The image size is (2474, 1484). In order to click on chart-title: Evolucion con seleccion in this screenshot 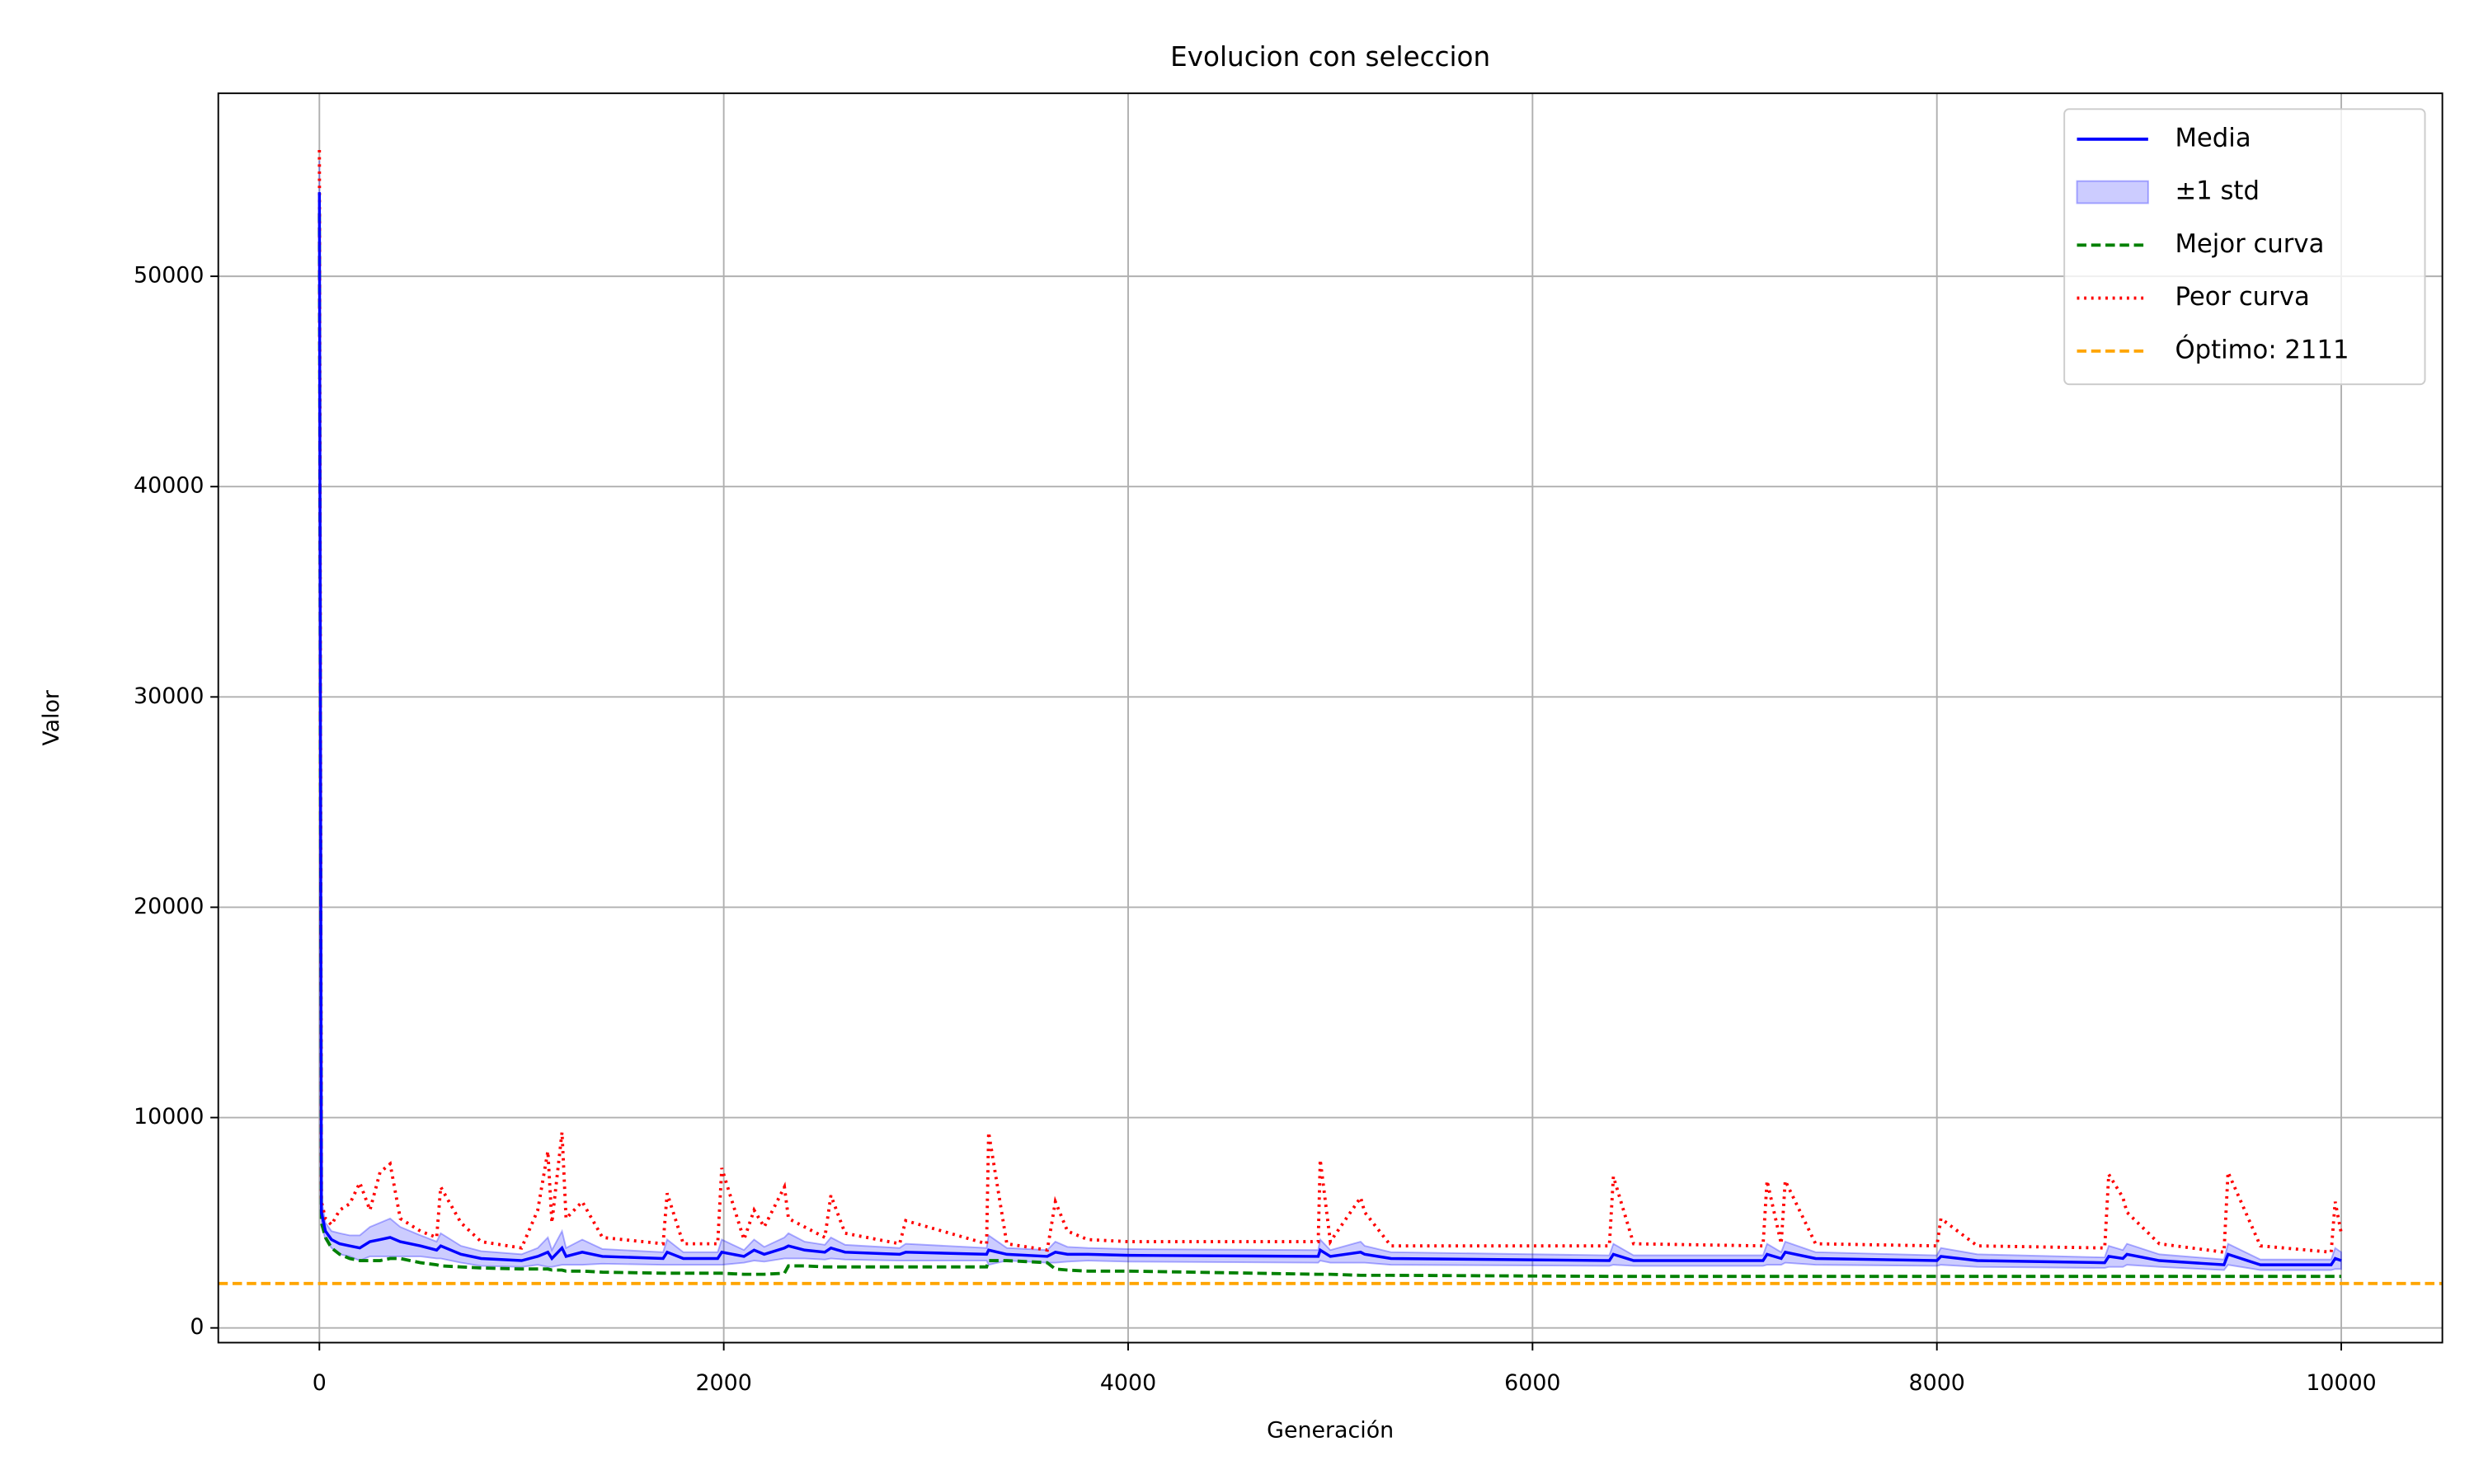, I will do `click(1330, 57)`.